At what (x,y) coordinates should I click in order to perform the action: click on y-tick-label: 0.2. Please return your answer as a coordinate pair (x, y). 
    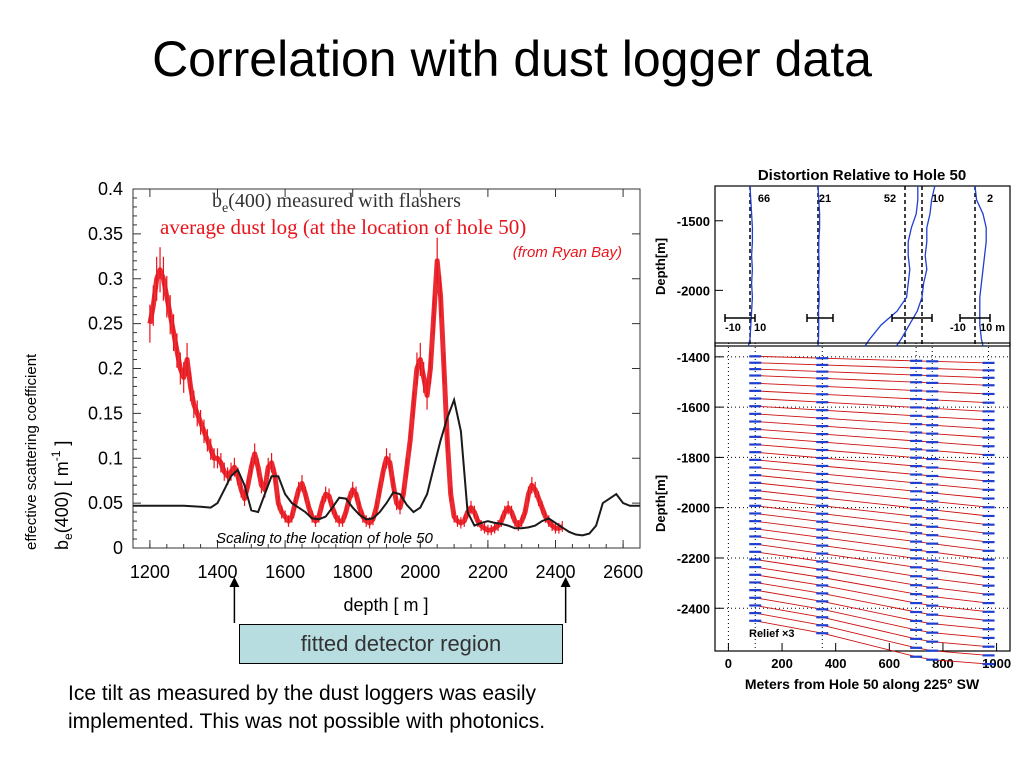
    Looking at the image, I should click on (110, 369).